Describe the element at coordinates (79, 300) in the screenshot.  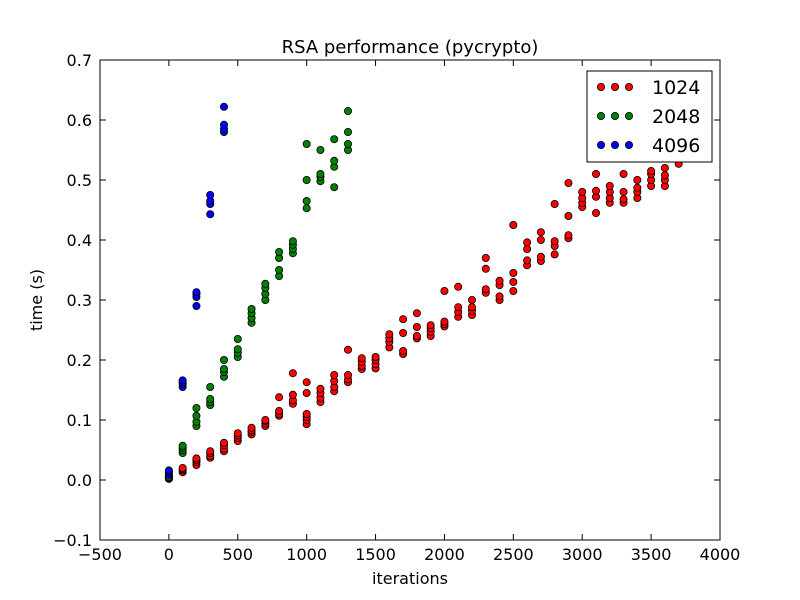
I see `y-tick-label: 0.3` at that location.